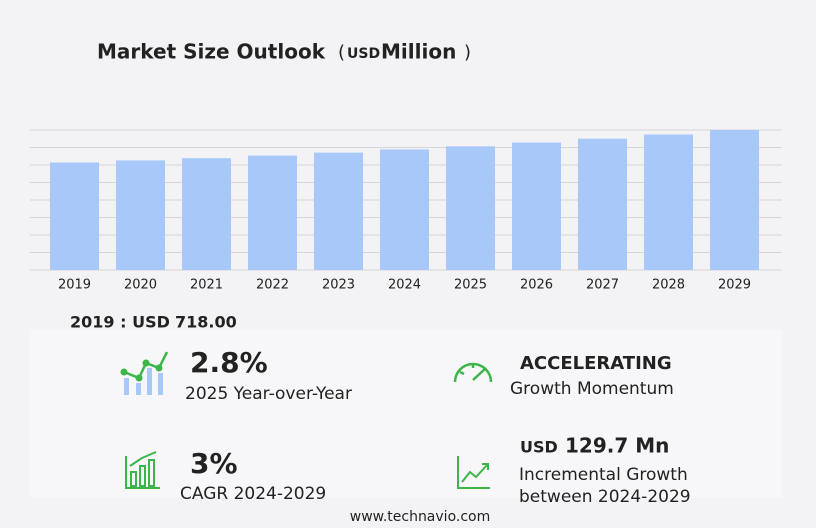 This screenshot has height=528, width=816. I want to click on cagr-icon, so click(142, 470).